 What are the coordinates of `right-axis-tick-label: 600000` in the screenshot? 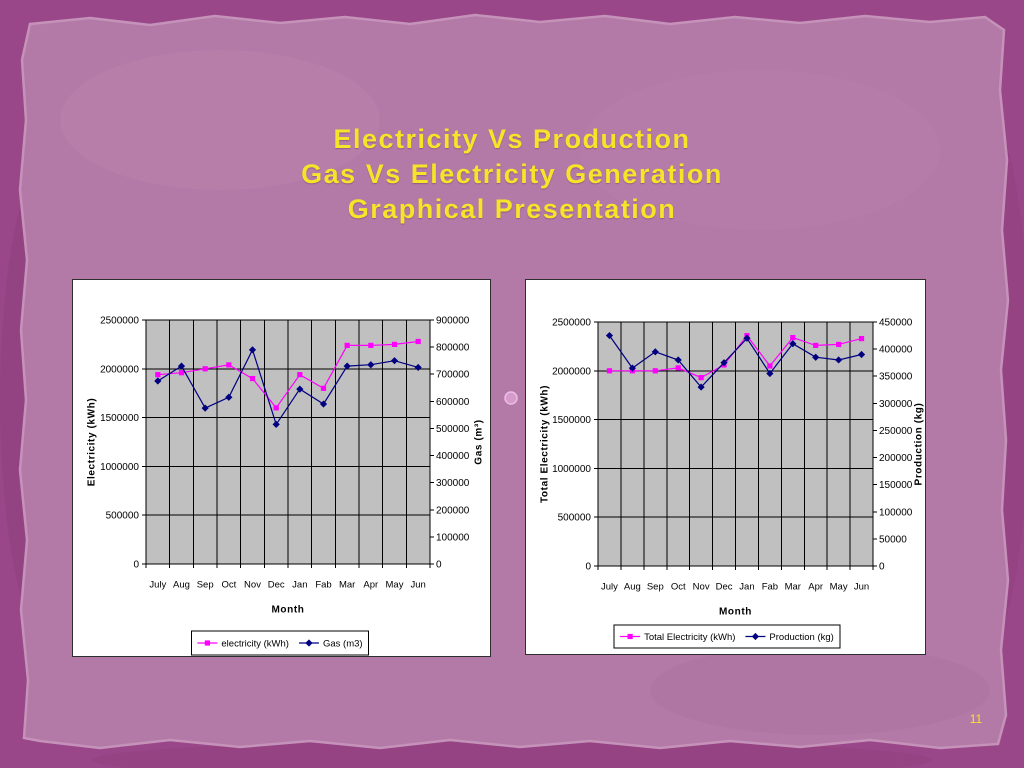 It's located at (453, 402).